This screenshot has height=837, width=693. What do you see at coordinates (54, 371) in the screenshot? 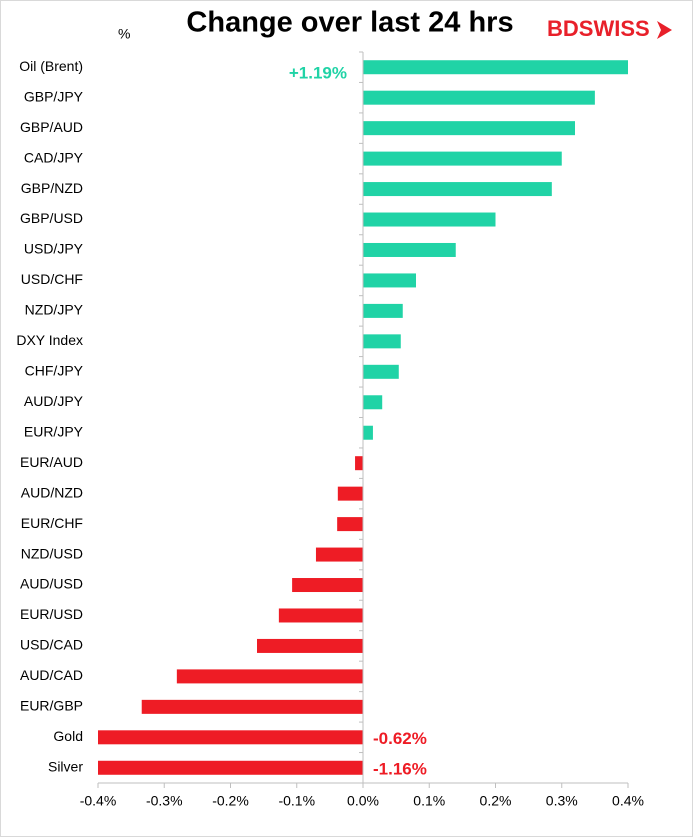
I see `y-tick-label: CHF/JPY` at bounding box center [54, 371].